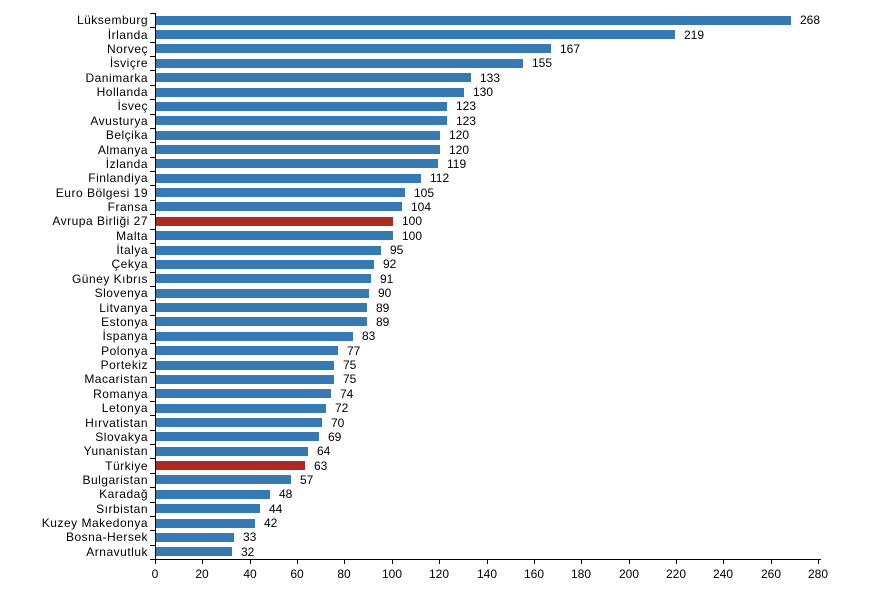 The width and height of the screenshot is (880, 597). Describe the element at coordinates (439, 574) in the screenshot. I see `x-axis-tick-label: 120` at that location.